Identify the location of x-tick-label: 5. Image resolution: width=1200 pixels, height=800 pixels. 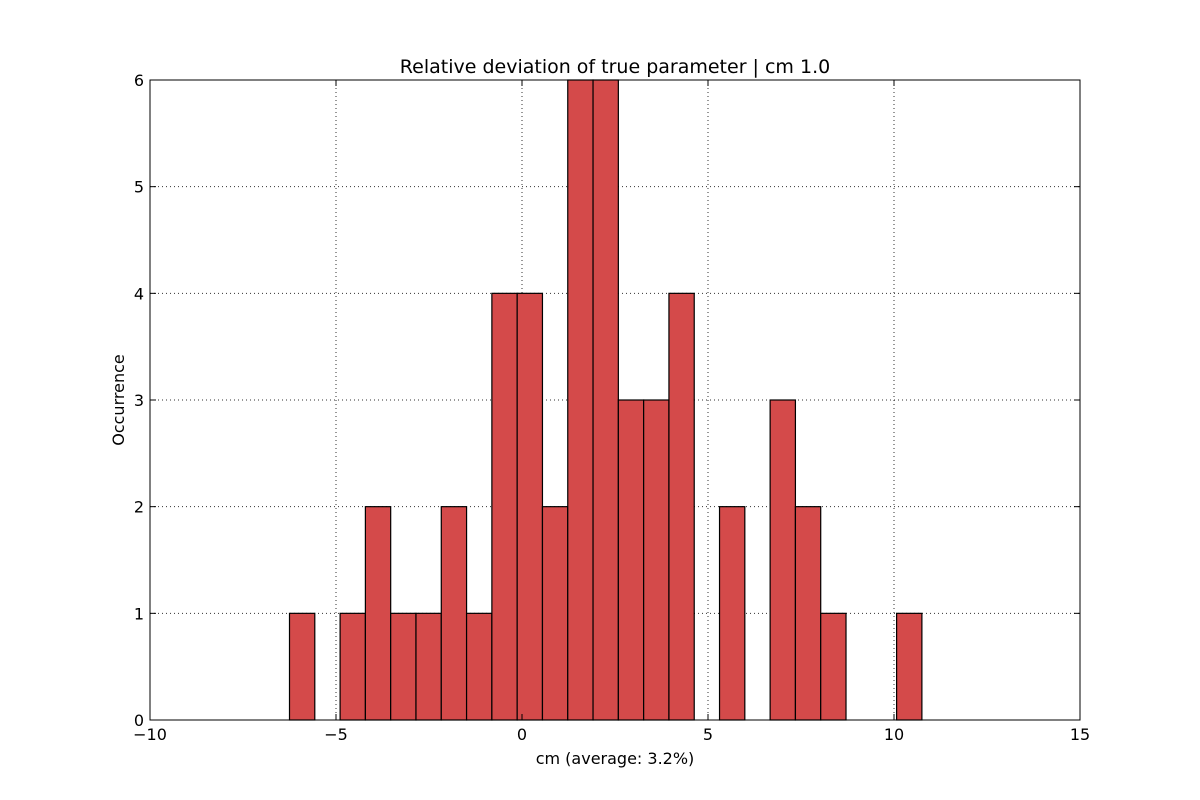
(708, 734).